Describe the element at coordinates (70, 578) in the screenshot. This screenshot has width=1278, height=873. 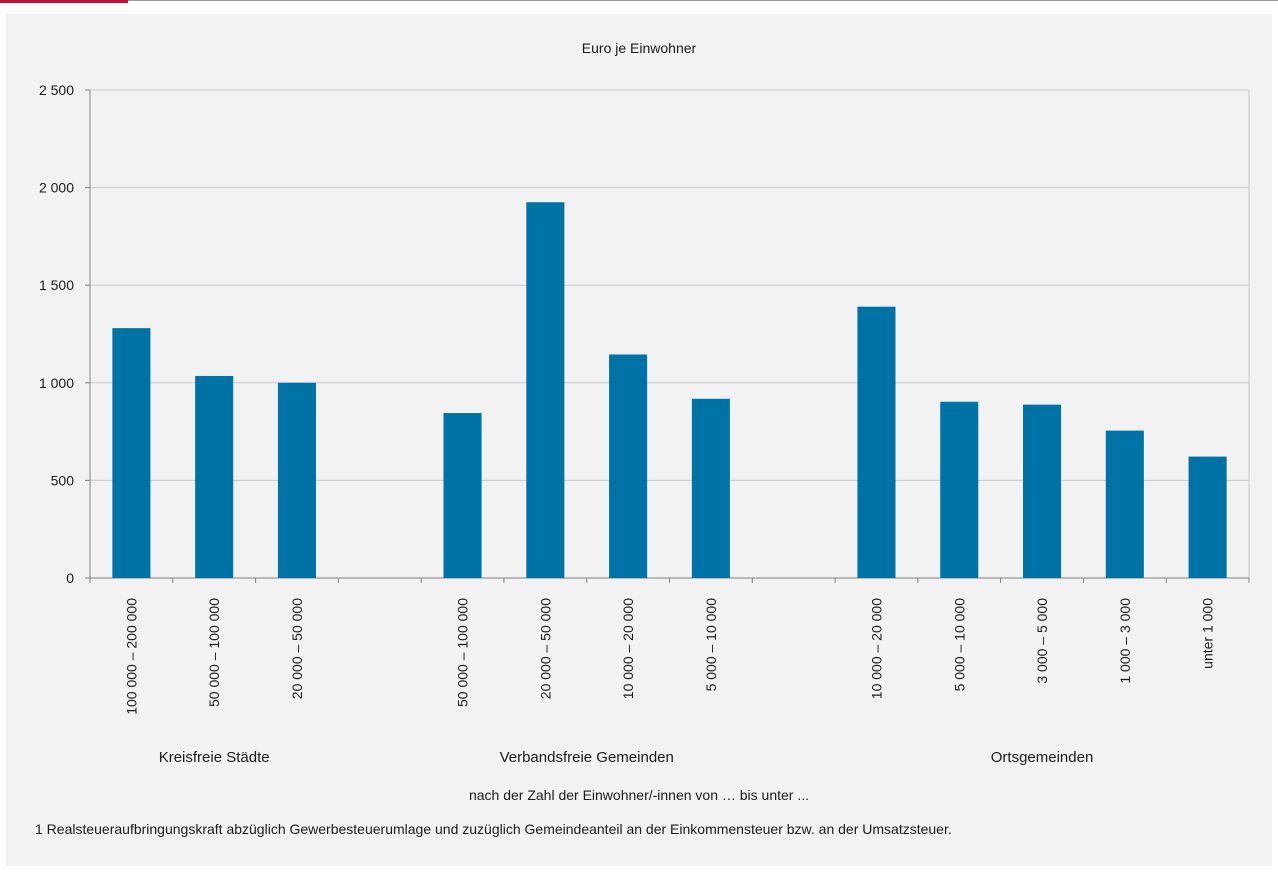
I see `y-tick-label: 0` at that location.